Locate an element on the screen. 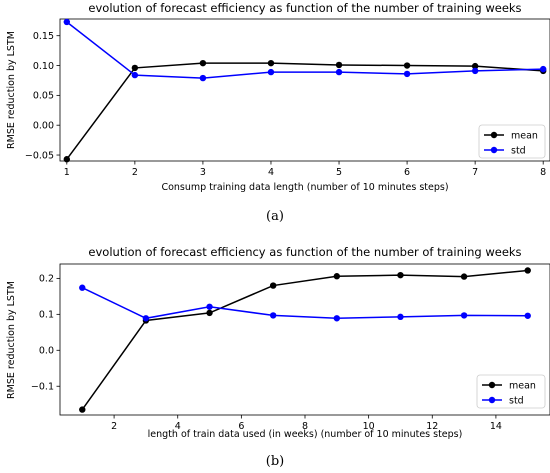 The height and width of the screenshot is (473, 550). y-tick-label: 0.0 is located at coordinates (46, 351).